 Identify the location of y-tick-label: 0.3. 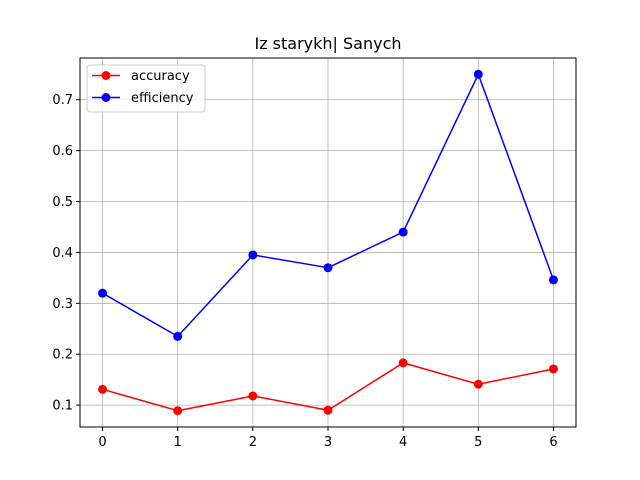
(62, 304).